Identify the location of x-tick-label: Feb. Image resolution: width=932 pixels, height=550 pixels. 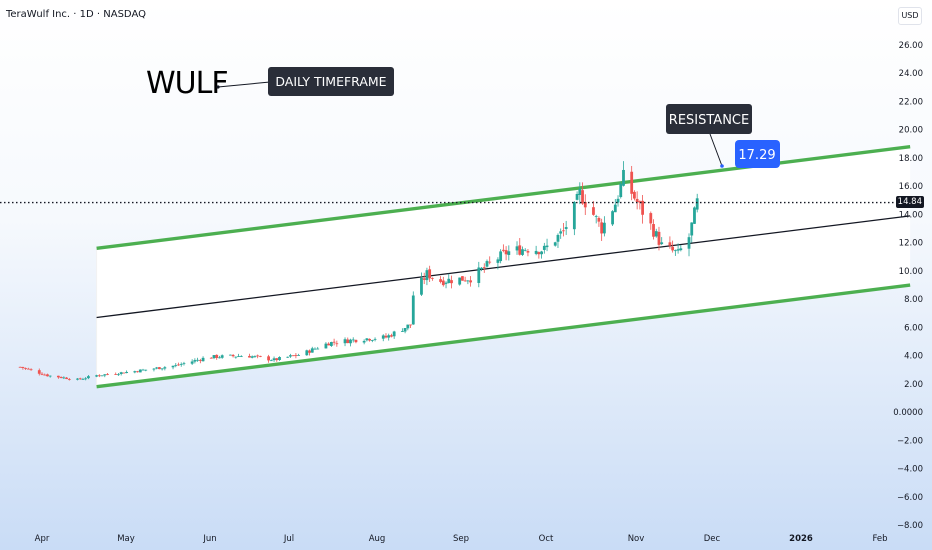
(879, 539).